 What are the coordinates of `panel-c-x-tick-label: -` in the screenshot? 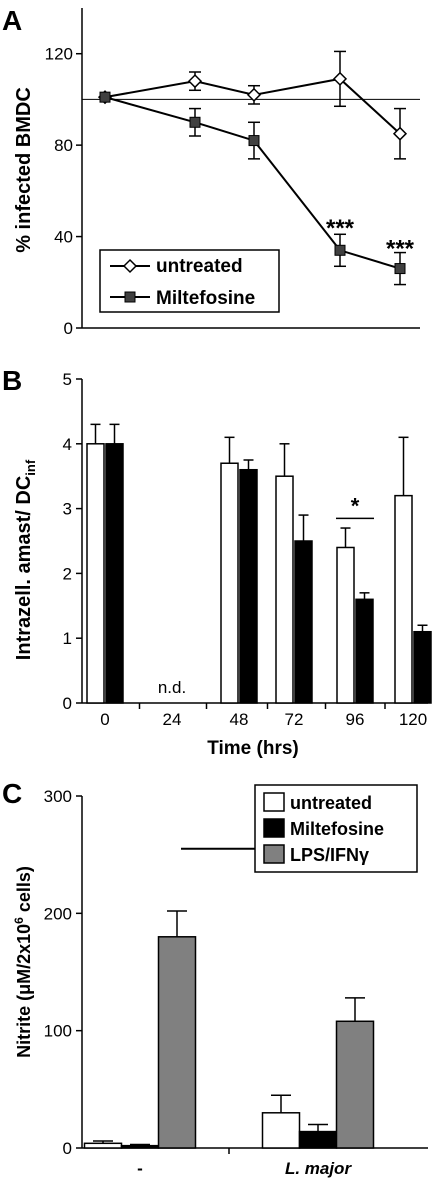 It's located at (140, 1168).